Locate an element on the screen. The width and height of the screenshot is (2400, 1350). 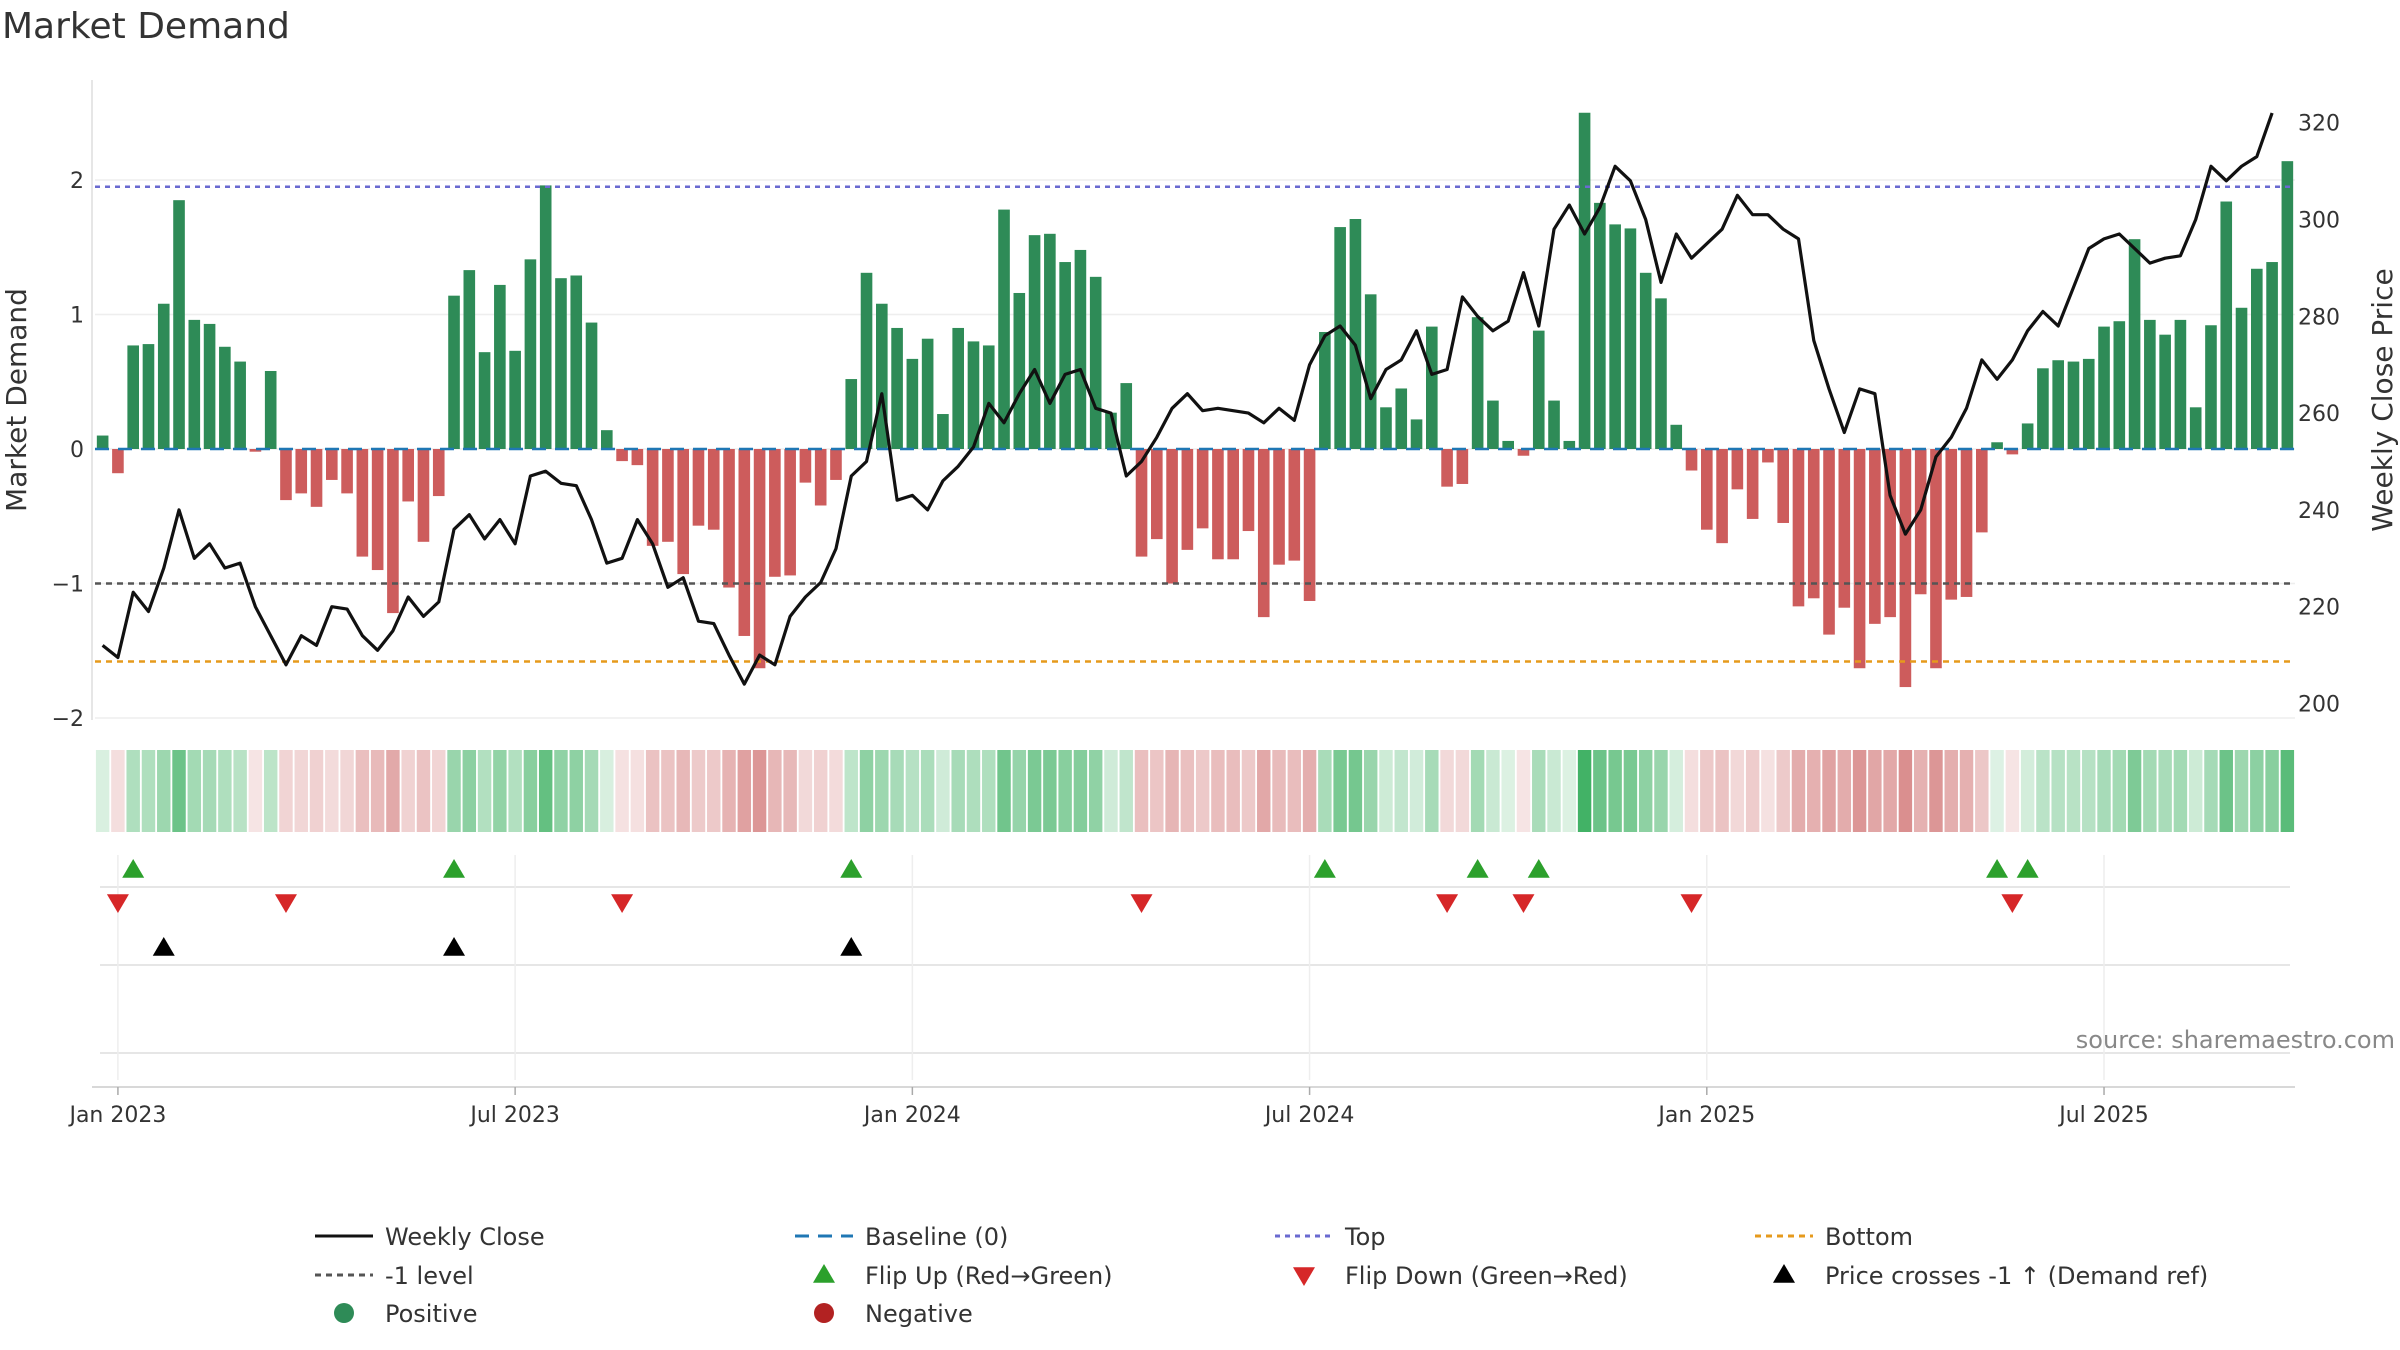
legend-label: Baseline (0) is located at coordinates (936, 1237).